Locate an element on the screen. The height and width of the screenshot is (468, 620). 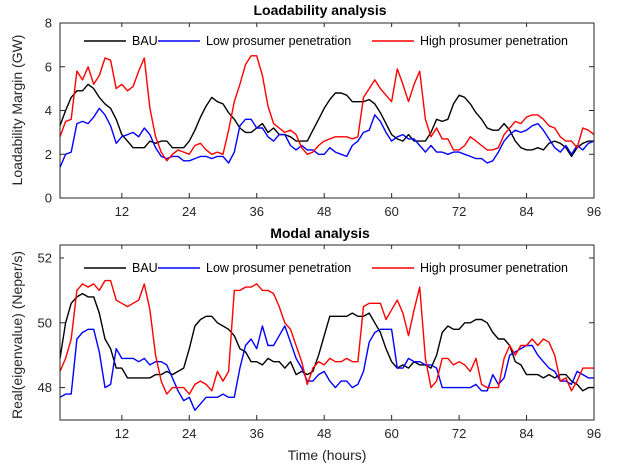
series-line-bau is located at coordinates (326, 120).